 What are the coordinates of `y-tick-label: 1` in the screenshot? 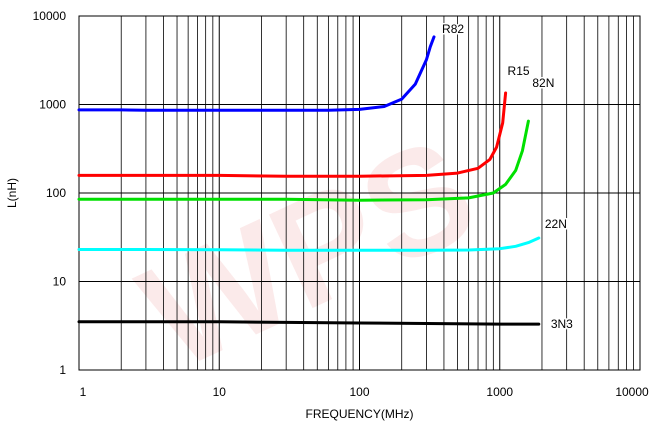 It's located at (62, 370).